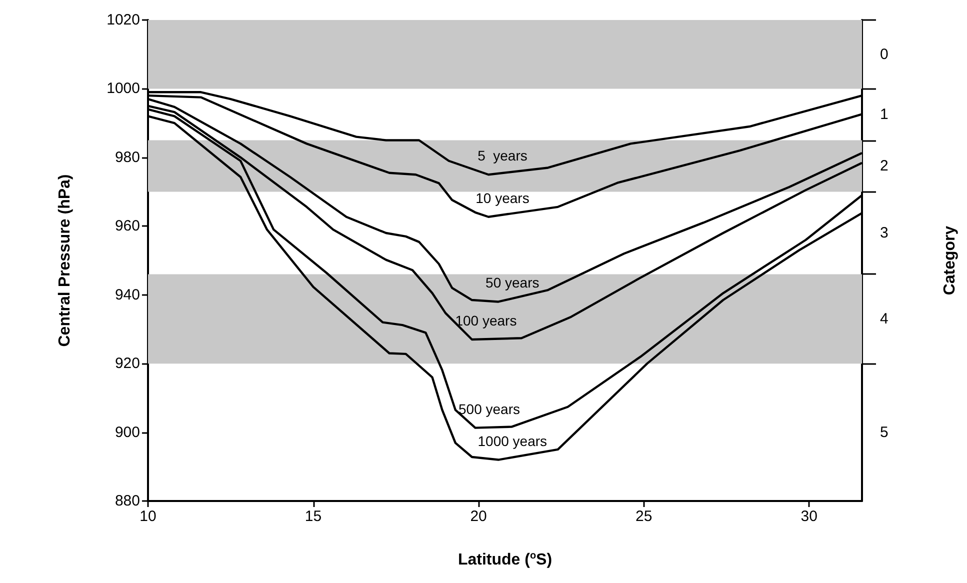 Image resolution: width=967 pixels, height=583 pixels. What do you see at coordinates (127, 157) in the screenshot?
I see `y-tick-label: 980` at bounding box center [127, 157].